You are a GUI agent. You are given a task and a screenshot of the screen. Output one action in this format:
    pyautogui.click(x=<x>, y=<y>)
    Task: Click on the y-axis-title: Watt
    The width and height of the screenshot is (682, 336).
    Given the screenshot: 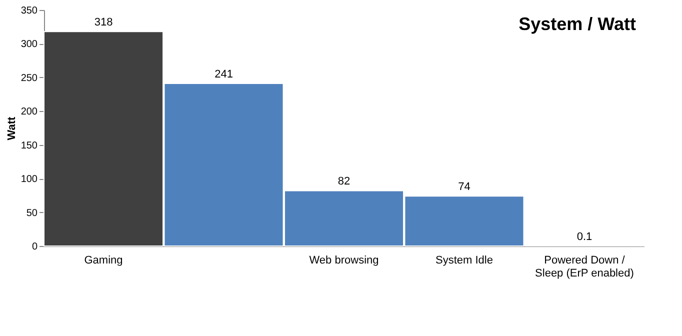 What is the action you would take?
    pyautogui.click(x=12, y=128)
    